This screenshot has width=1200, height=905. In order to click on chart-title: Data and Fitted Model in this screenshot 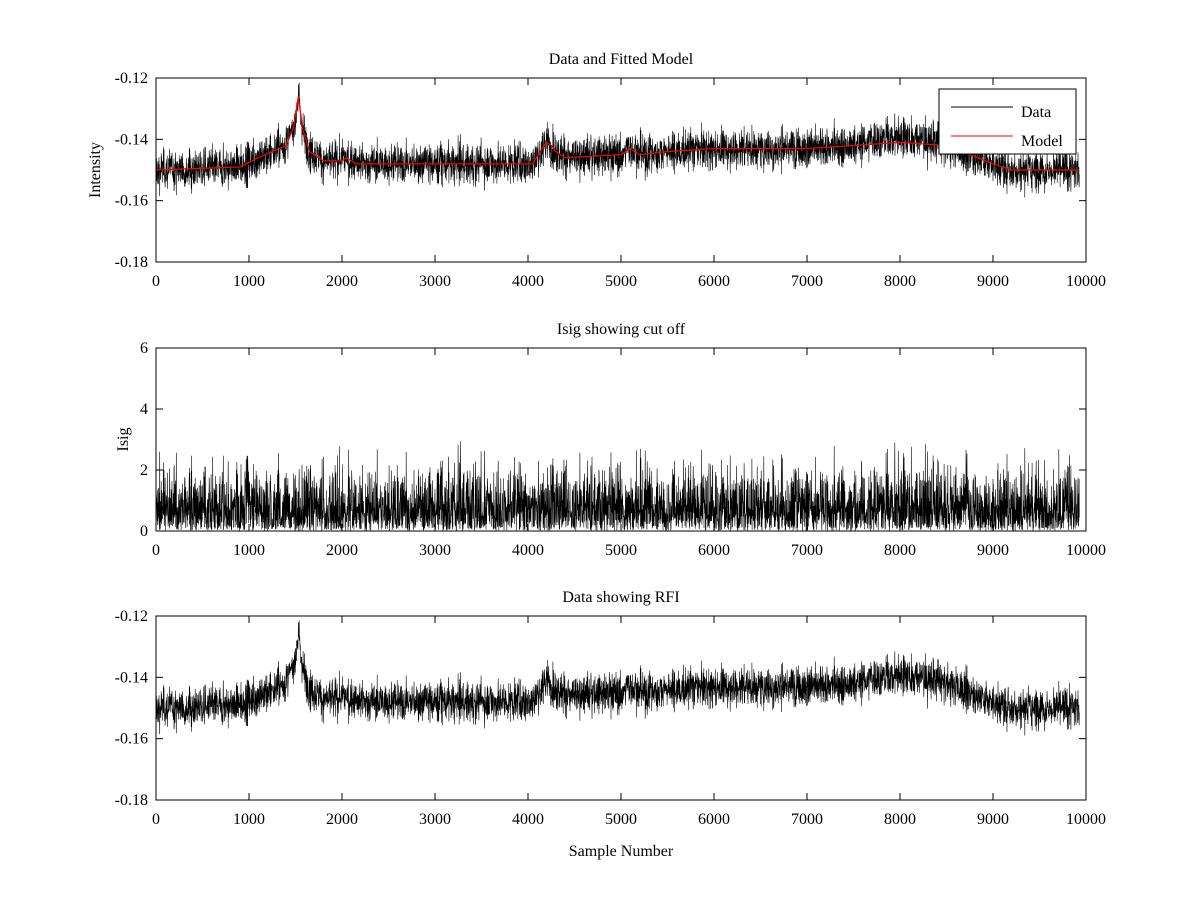, I will do `click(621, 59)`.